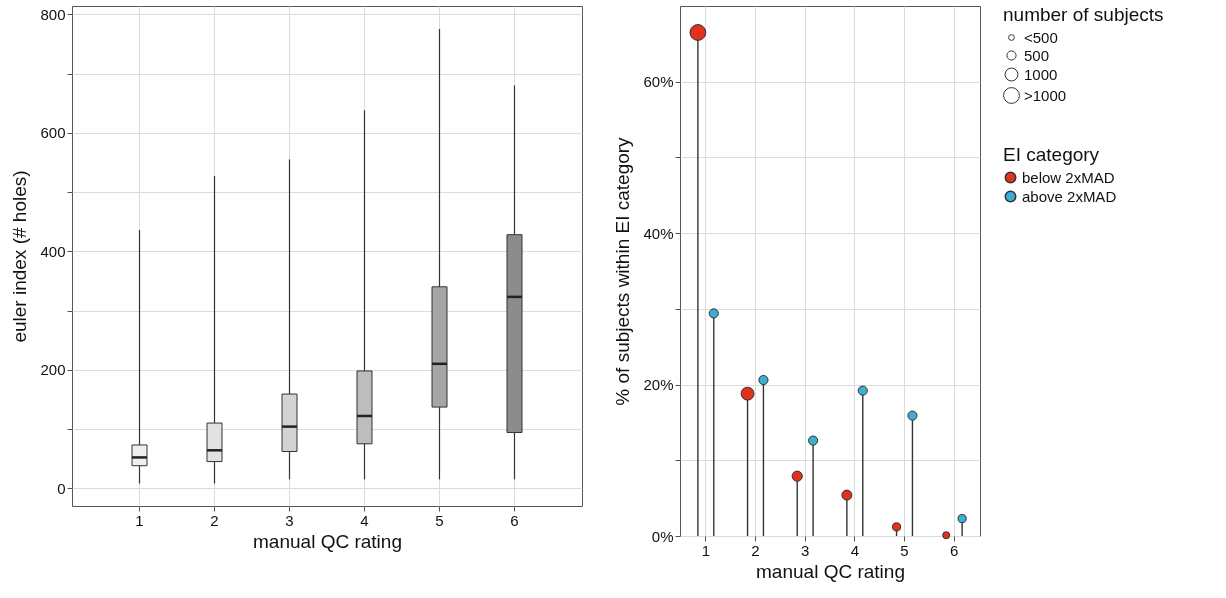 The height and width of the screenshot is (598, 1226). I want to click on y-tick-label: 60%, so click(658, 82).